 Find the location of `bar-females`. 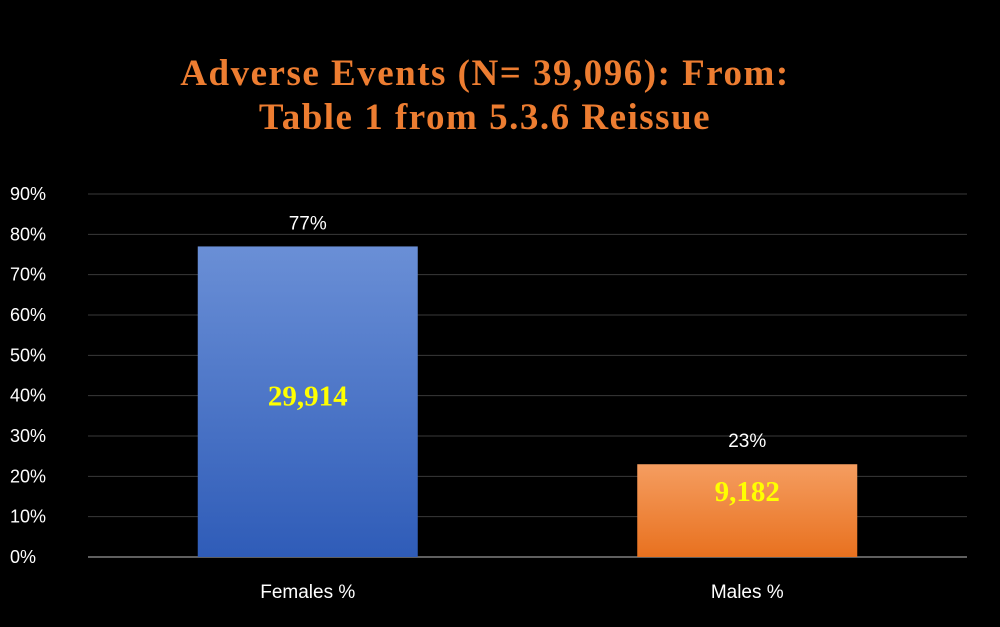

bar-females is located at coordinates (307, 401).